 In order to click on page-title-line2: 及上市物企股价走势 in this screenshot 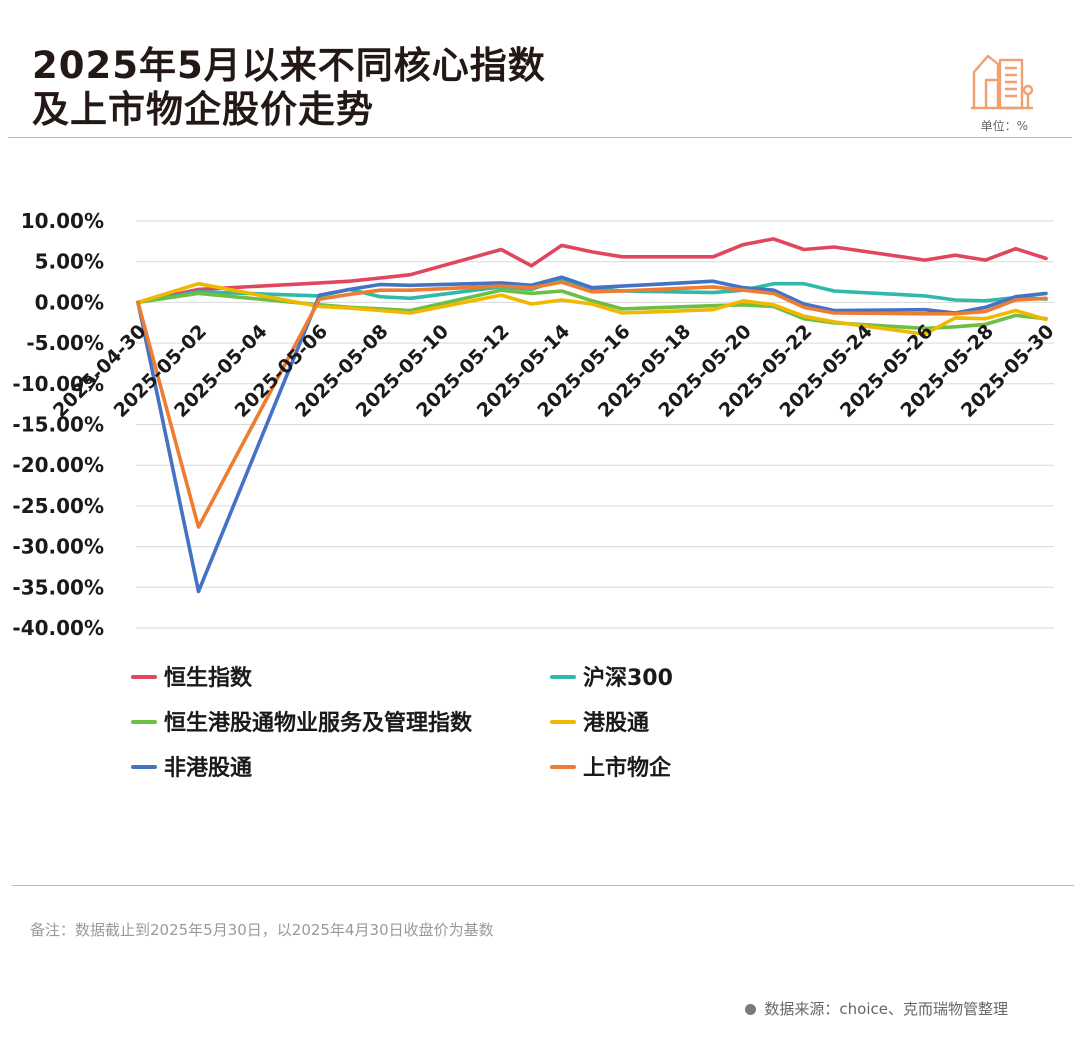, I will do `click(203, 109)`.